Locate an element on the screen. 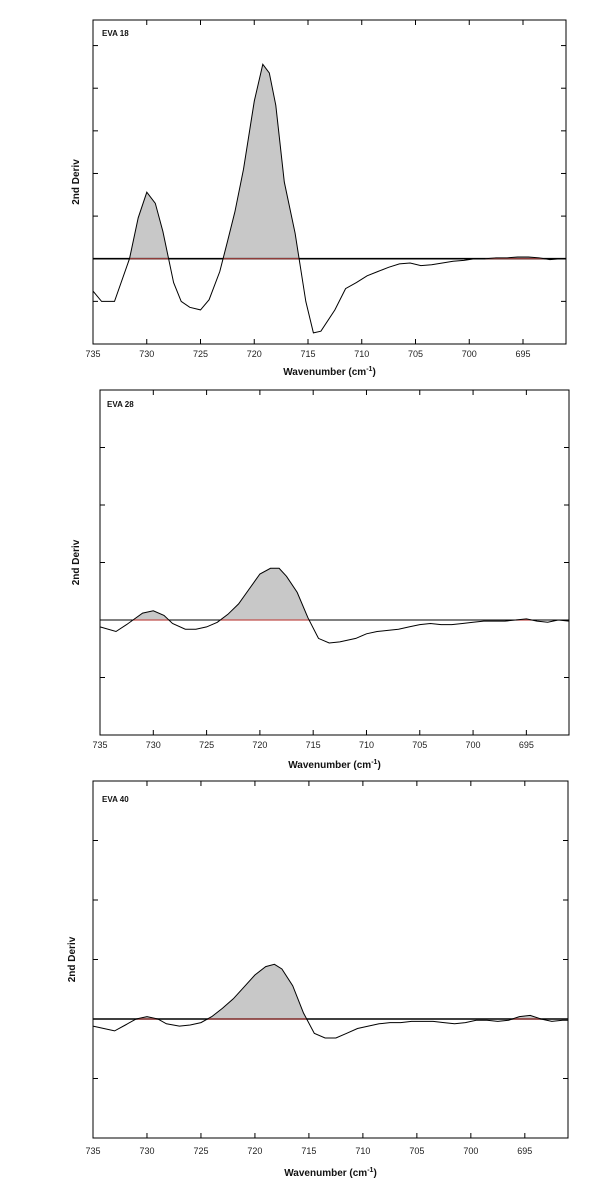 The height and width of the screenshot is (1187, 589). panel-title: EVA 18 is located at coordinates (115, 33).